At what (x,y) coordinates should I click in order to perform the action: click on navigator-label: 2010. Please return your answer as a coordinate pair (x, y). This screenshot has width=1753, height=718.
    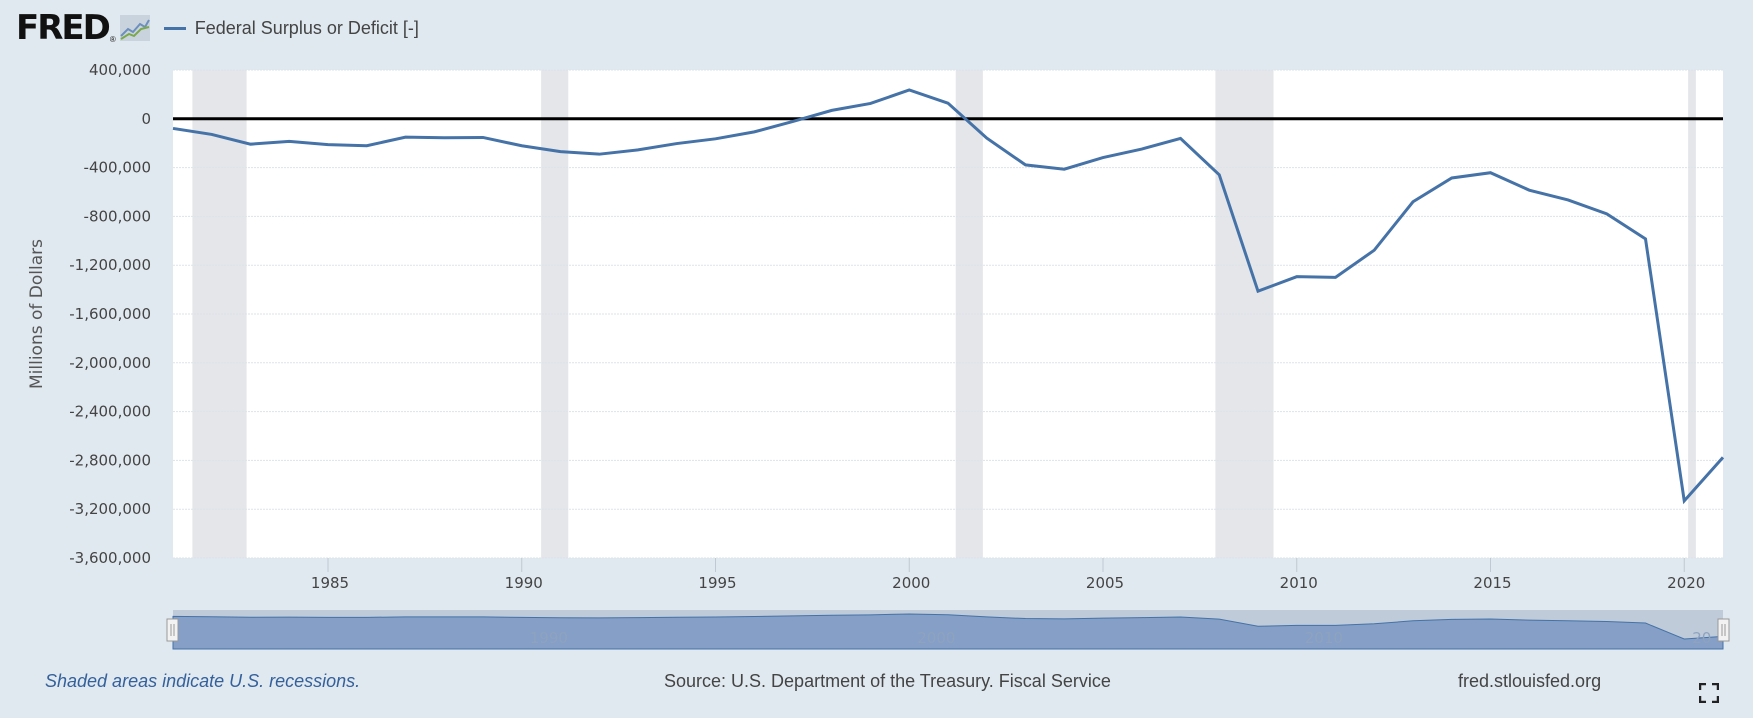
    Looking at the image, I should click on (1324, 638).